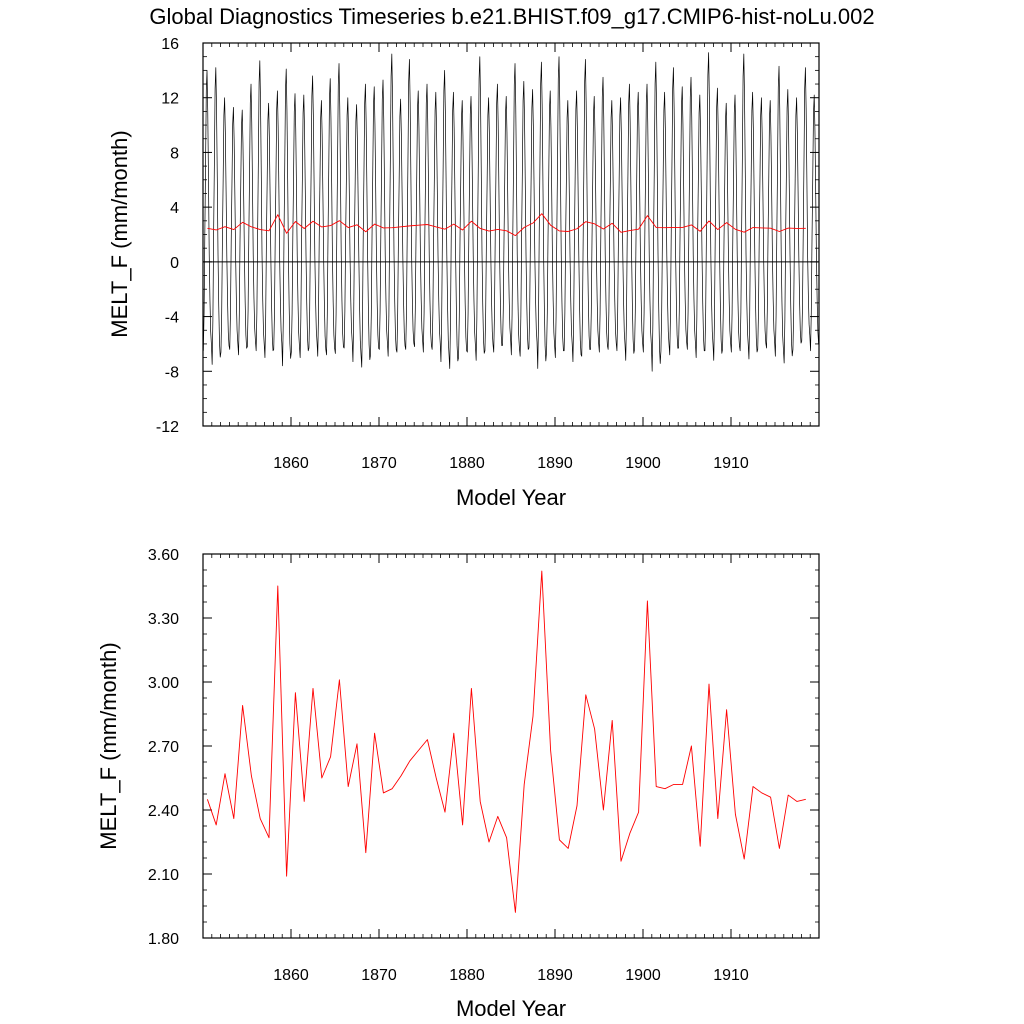 The width and height of the screenshot is (1024, 1024). Describe the element at coordinates (163, 747) in the screenshot. I see `bottom-y-tick-label: 2.70` at that location.